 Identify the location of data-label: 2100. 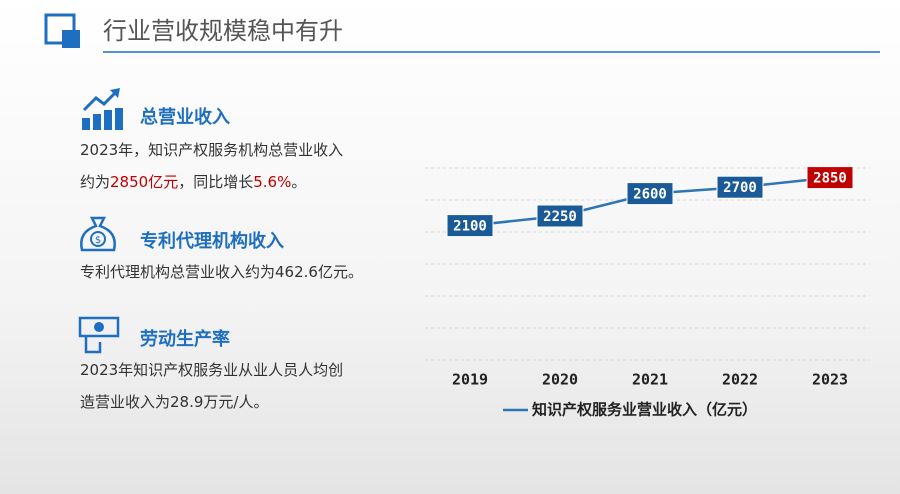
(470, 227).